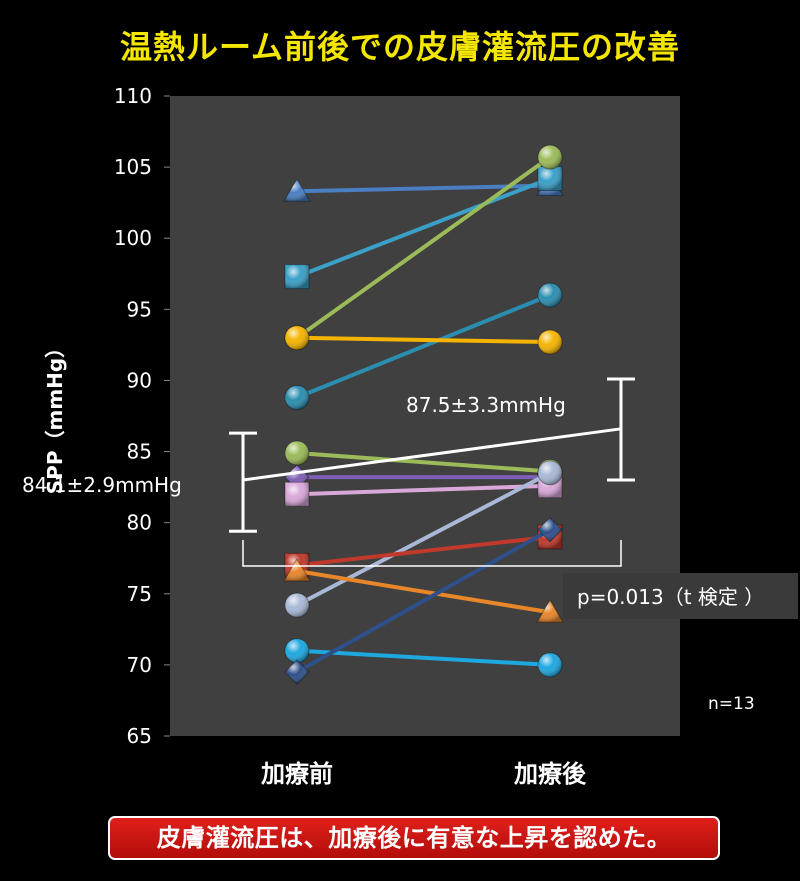 This screenshot has width=800, height=881. I want to click on y-tick-label: 75, so click(139, 594).